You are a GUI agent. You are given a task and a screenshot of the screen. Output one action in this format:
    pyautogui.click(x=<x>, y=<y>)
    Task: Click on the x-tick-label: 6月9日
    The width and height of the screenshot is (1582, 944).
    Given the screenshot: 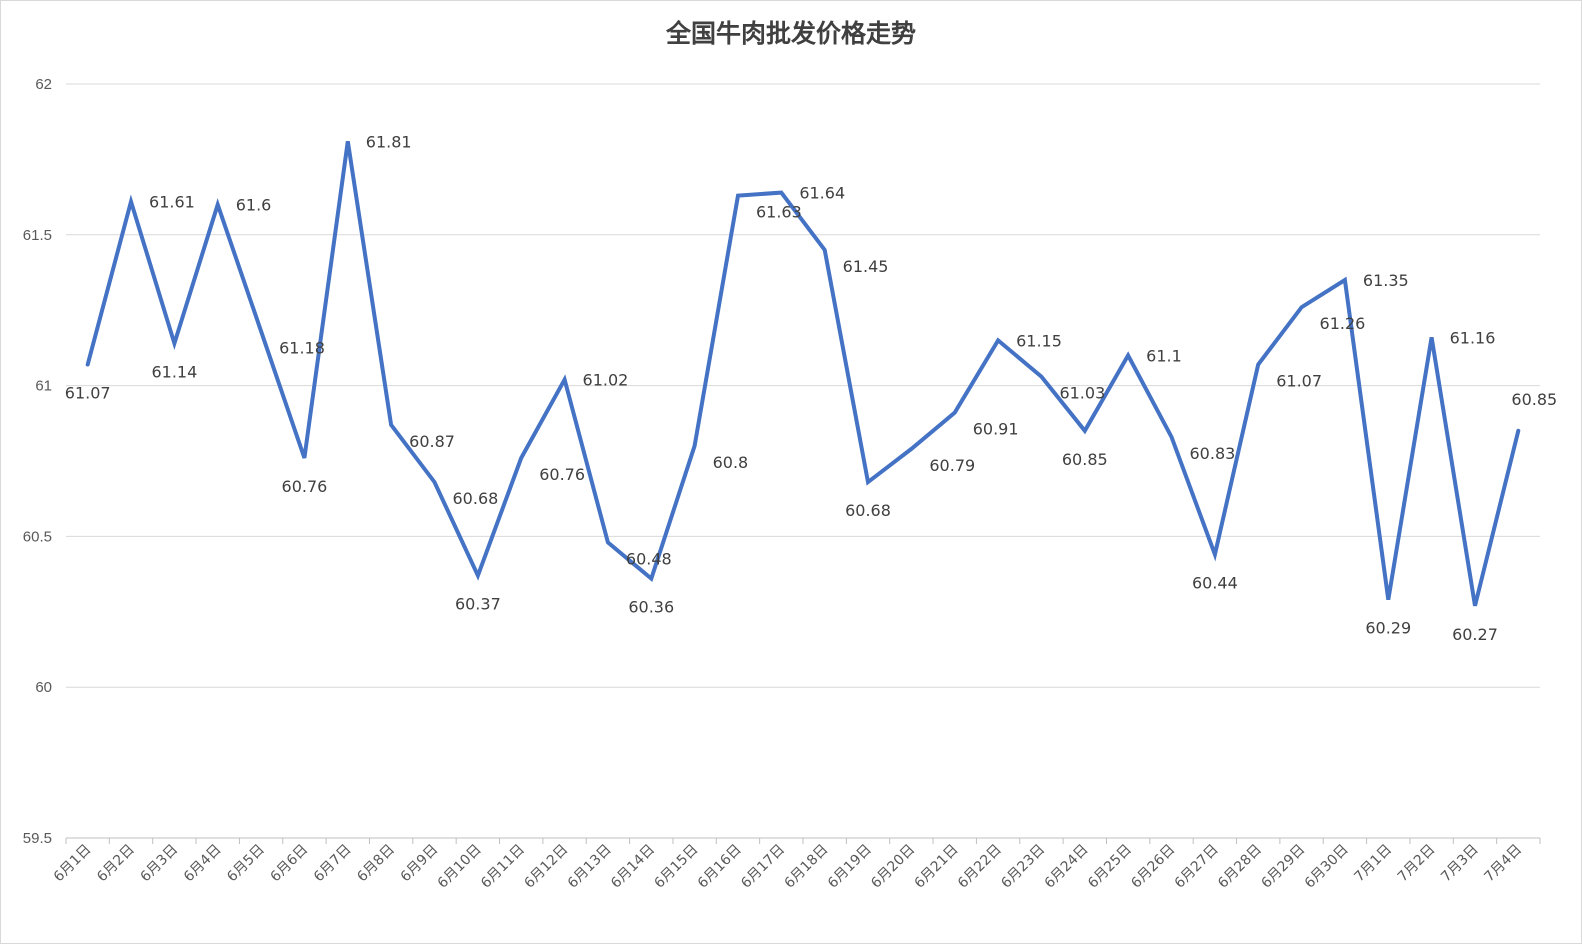 What is the action you would take?
    pyautogui.click(x=420, y=864)
    